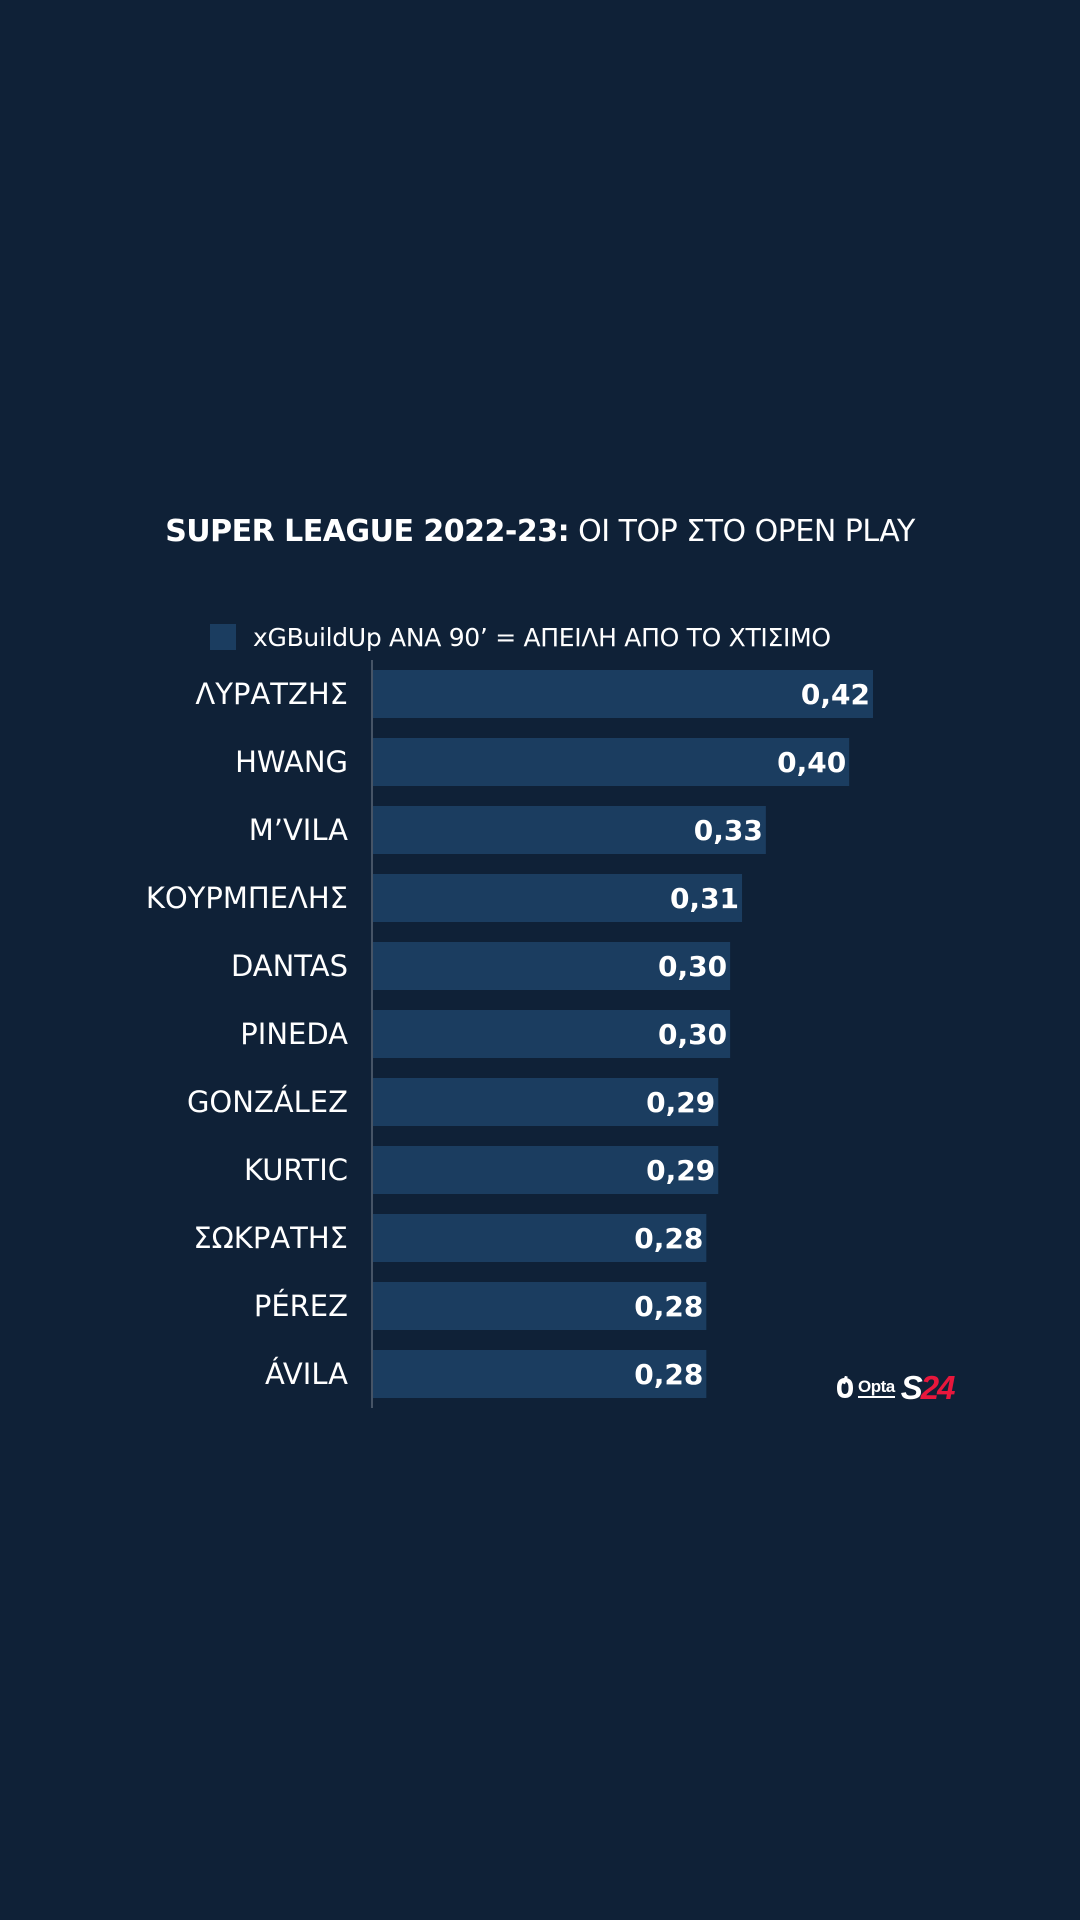 The width and height of the screenshot is (1080, 1920). Describe the element at coordinates (876, 1387) in the screenshot. I see `opta-logo-text: Opta` at that location.